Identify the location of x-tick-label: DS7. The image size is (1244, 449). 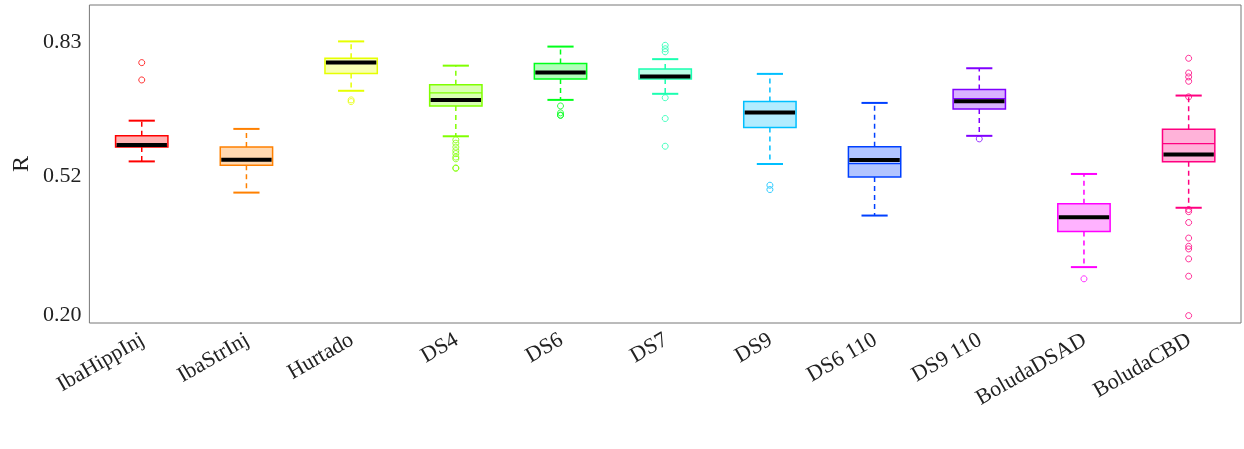
(648, 347).